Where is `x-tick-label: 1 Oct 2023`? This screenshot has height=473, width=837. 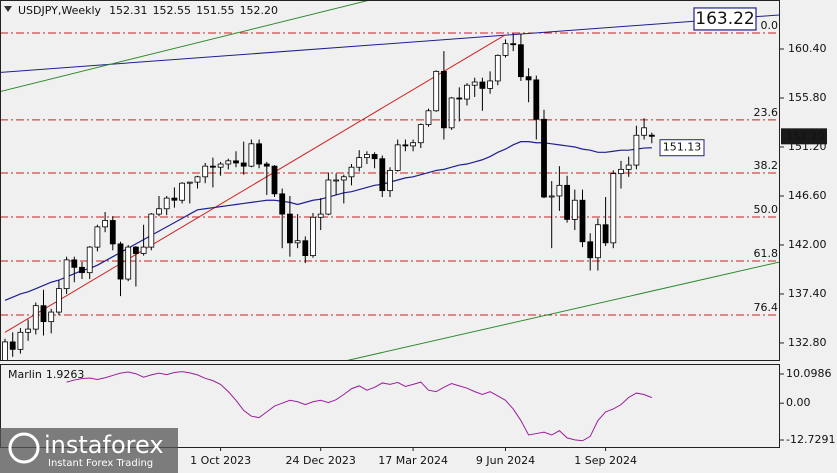
x-tick-label: 1 Oct 2023 is located at coordinates (220, 460).